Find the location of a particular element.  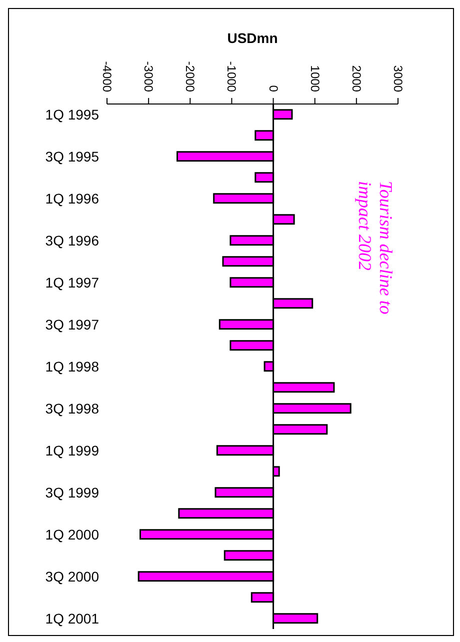

y-tick-label: 3Q 1997 is located at coordinates (72, 324).